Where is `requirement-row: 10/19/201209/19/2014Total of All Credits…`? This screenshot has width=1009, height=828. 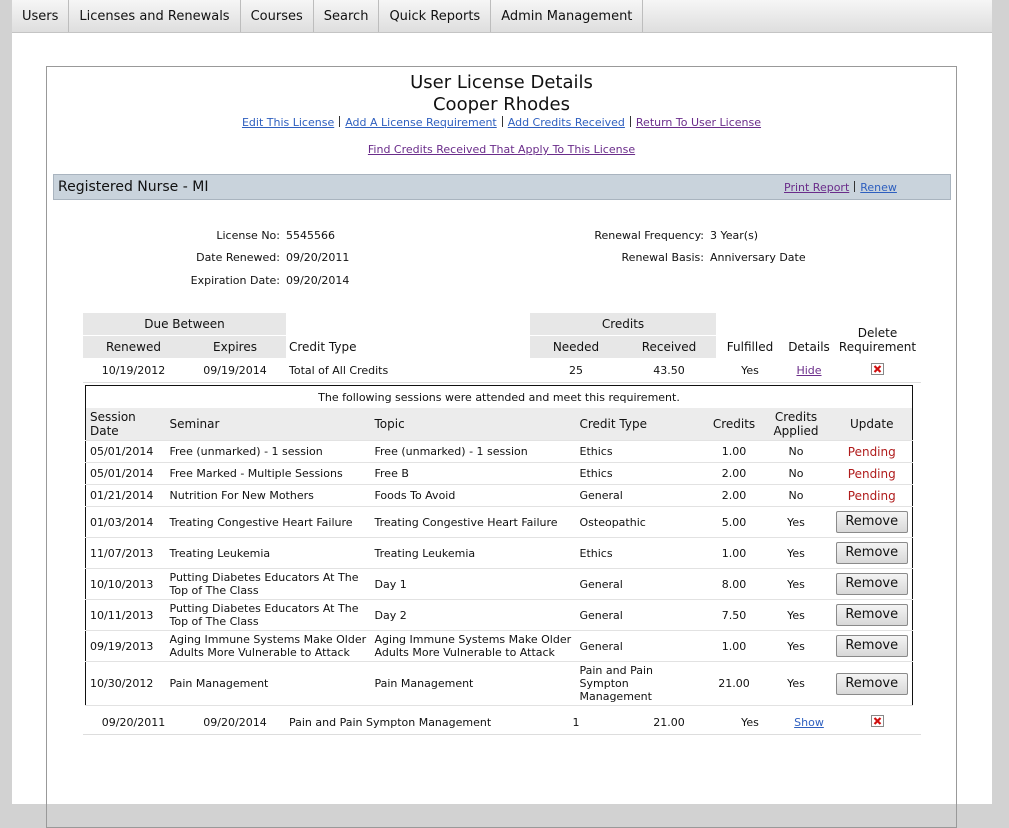
requirement-row: 10/19/201209/19/2014Total of All Credits… is located at coordinates (502, 370).